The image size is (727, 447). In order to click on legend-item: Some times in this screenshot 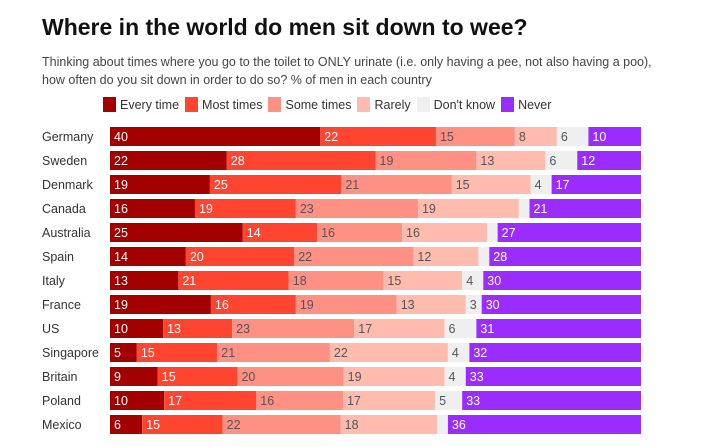, I will do `click(309, 104)`.